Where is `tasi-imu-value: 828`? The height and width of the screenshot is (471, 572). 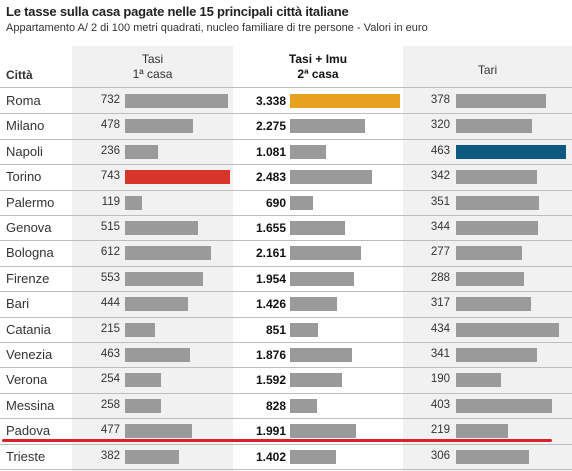 tasi-imu-value: 828 is located at coordinates (275, 405).